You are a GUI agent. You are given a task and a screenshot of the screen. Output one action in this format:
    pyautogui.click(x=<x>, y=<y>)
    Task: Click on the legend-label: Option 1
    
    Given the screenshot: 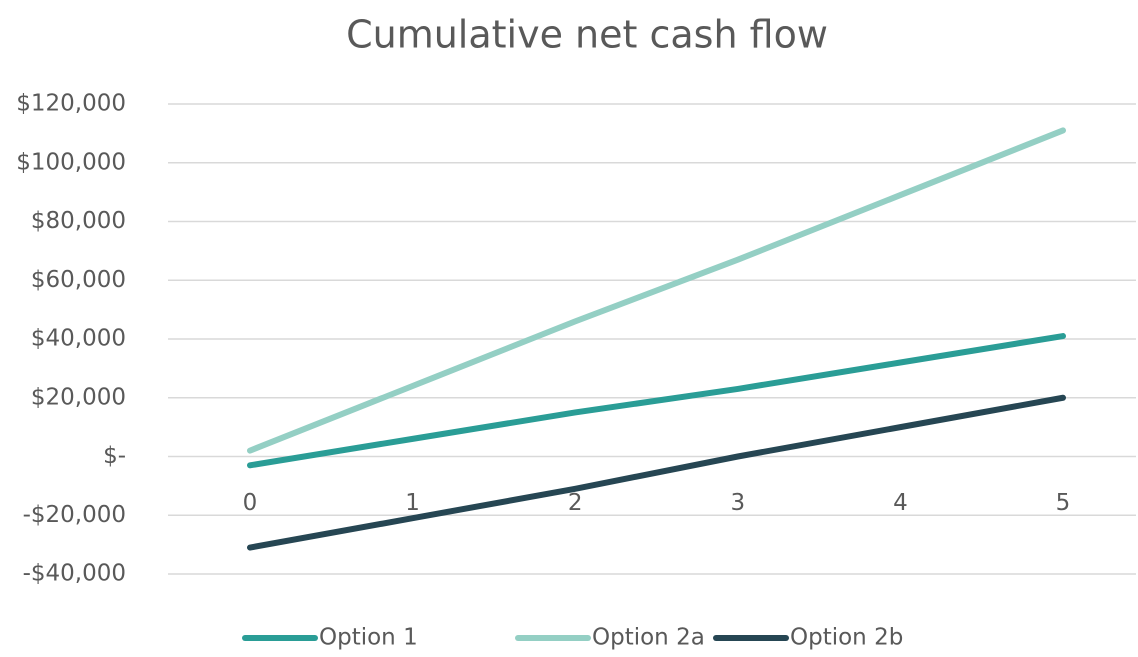 What is the action you would take?
    pyautogui.click(x=368, y=638)
    